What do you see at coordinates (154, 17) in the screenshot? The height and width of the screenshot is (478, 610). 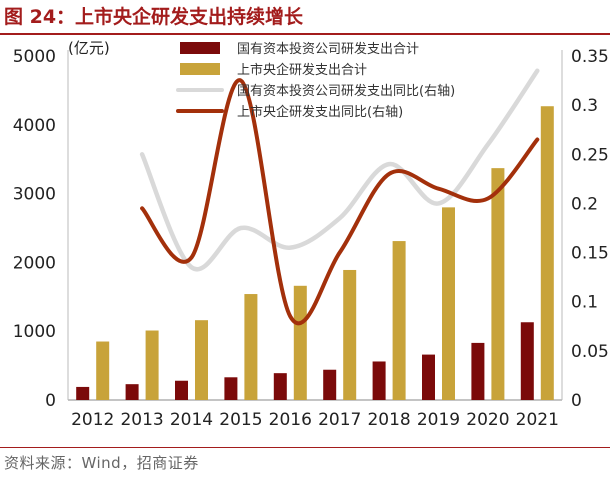 I see `figure-title: 图 24：上市央企研发支出持续增长` at bounding box center [154, 17].